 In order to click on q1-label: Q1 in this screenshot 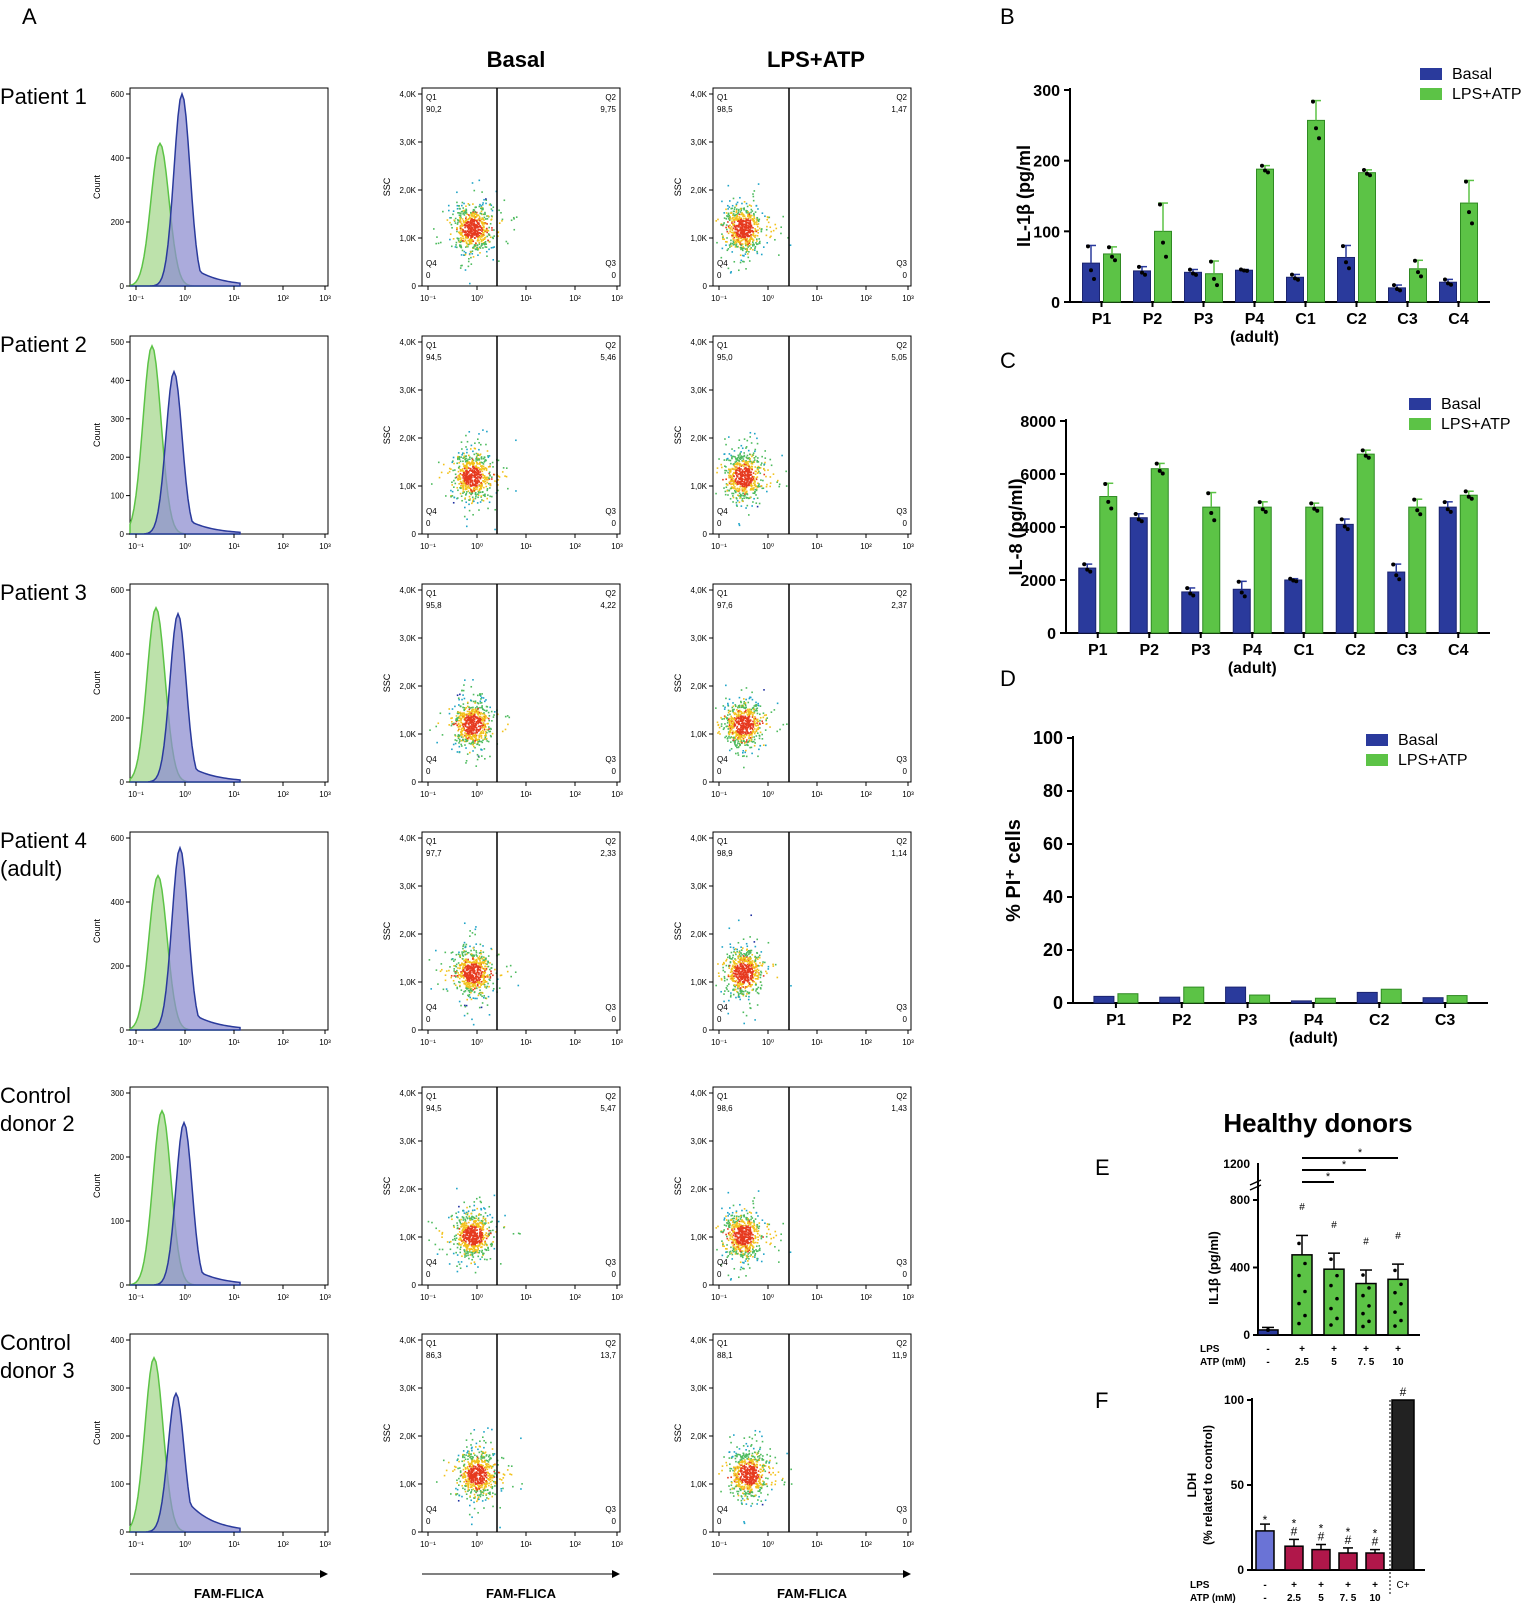, I will do `click(431, 593)`.